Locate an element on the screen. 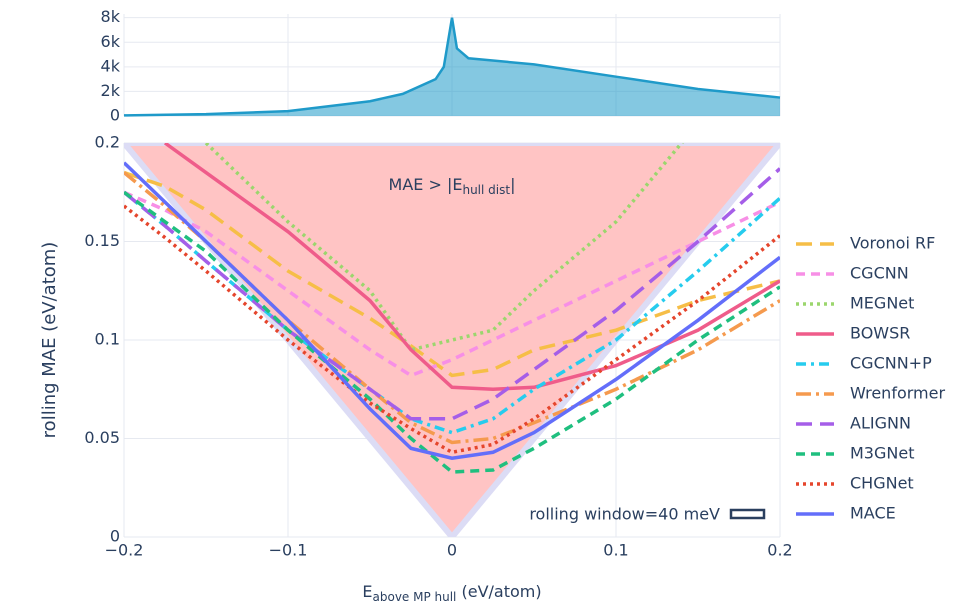 This screenshot has height=614, width=978. legend-label: M3GNet is located at coordinates (882, 453).